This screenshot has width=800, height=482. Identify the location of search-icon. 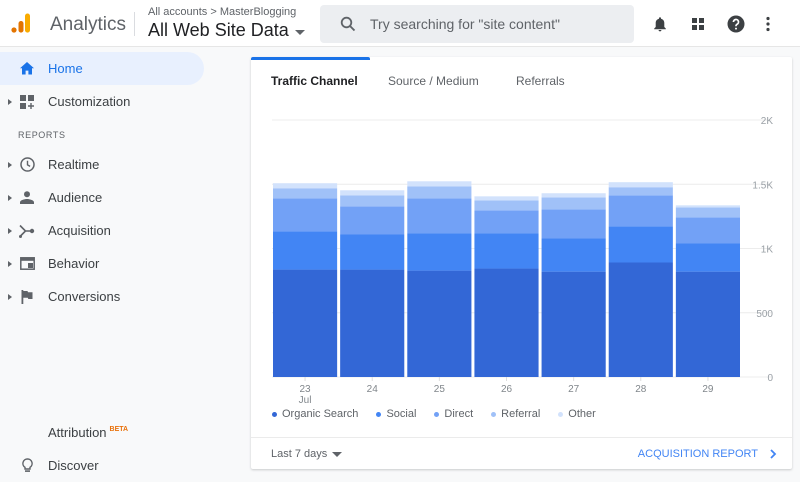
(348, 24).